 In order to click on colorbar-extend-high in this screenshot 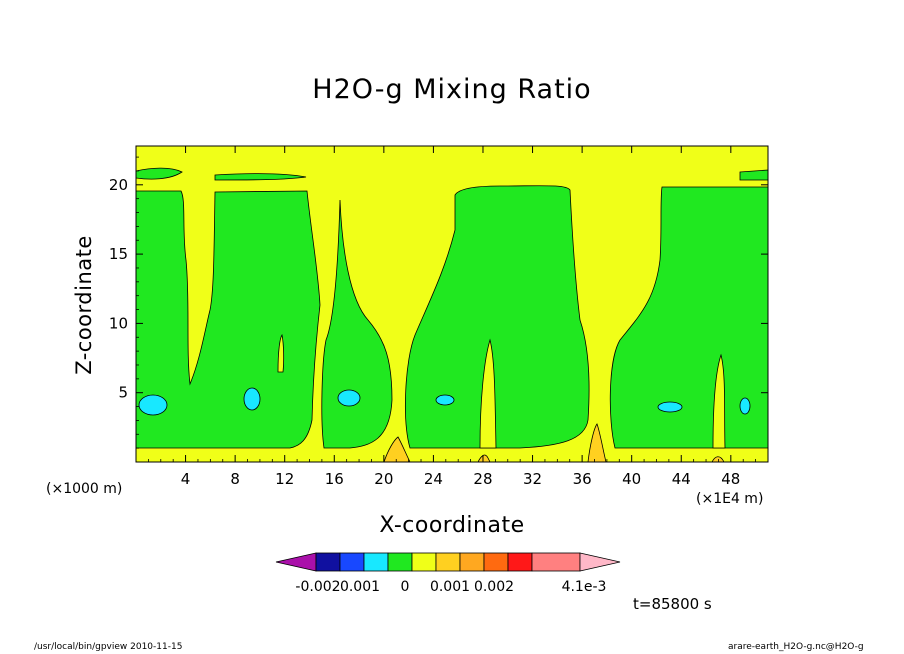, I will do `click(600, 562)`.